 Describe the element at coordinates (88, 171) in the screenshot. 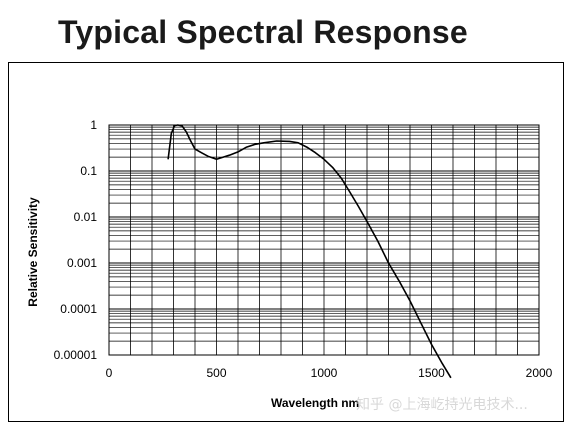

I see `y-tick-label: 0.1` at that location.